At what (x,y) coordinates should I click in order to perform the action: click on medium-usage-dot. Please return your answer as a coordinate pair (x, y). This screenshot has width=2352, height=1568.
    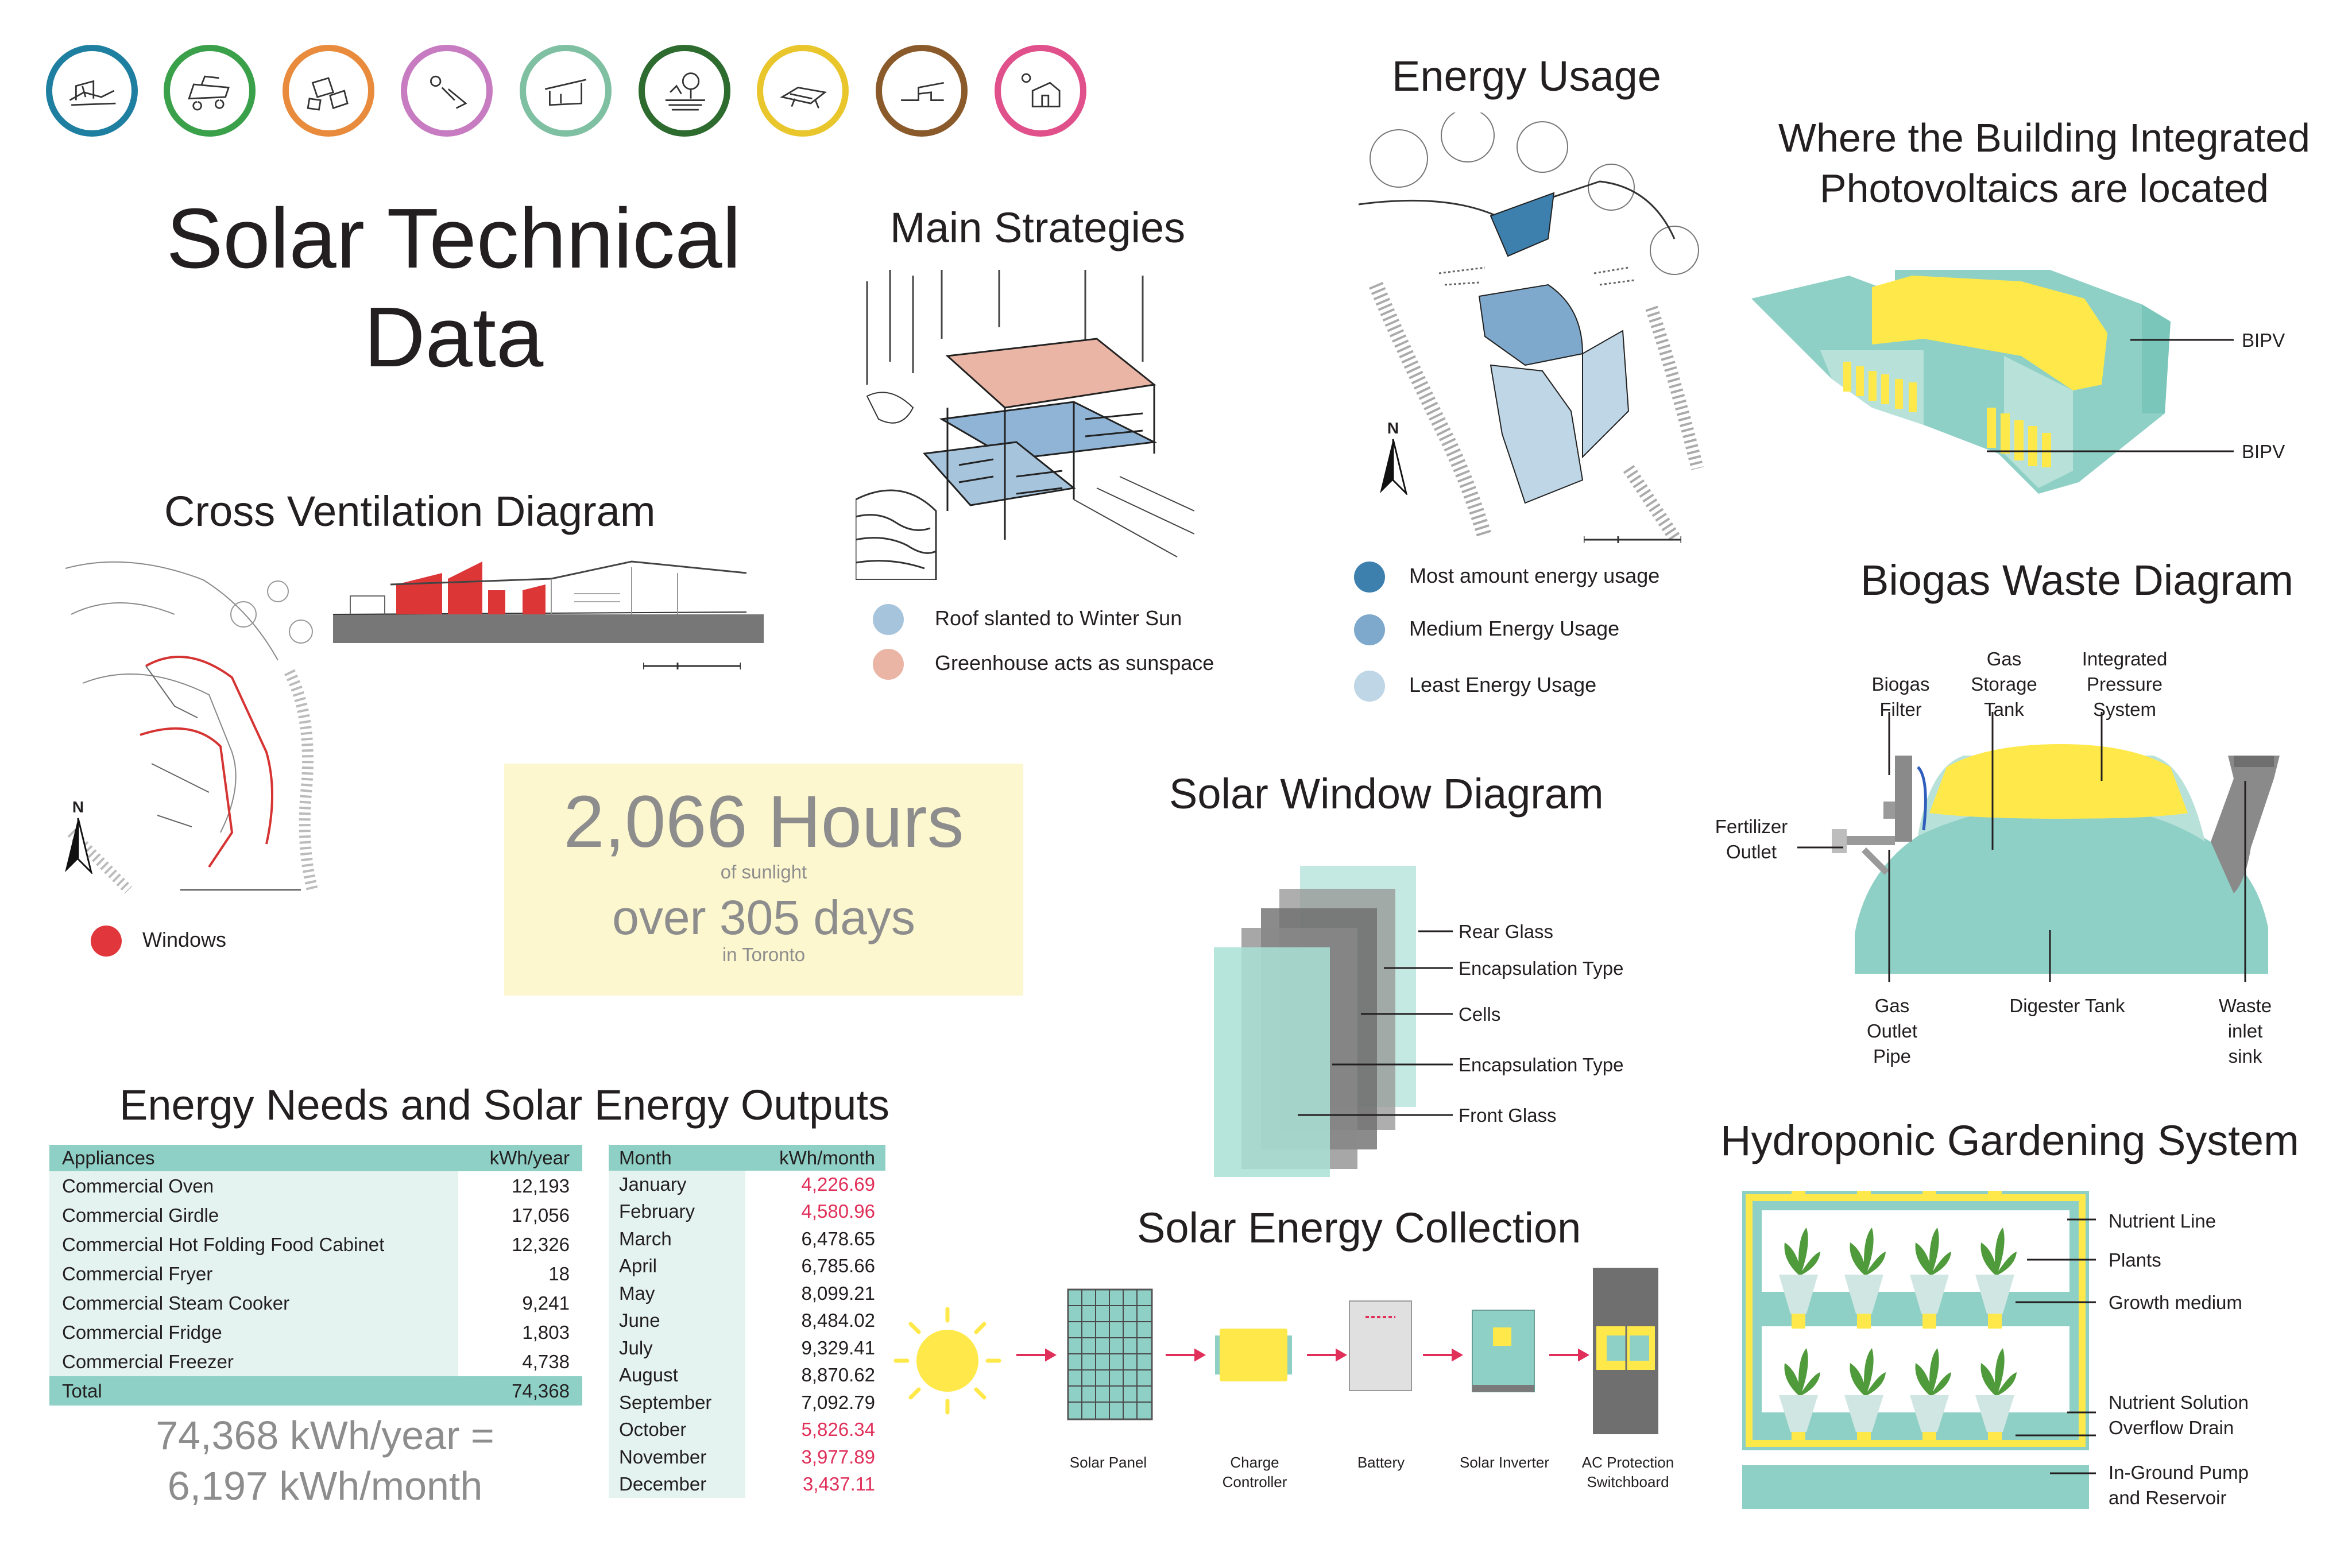
    Looking at the image, I should click on (1369, 630).